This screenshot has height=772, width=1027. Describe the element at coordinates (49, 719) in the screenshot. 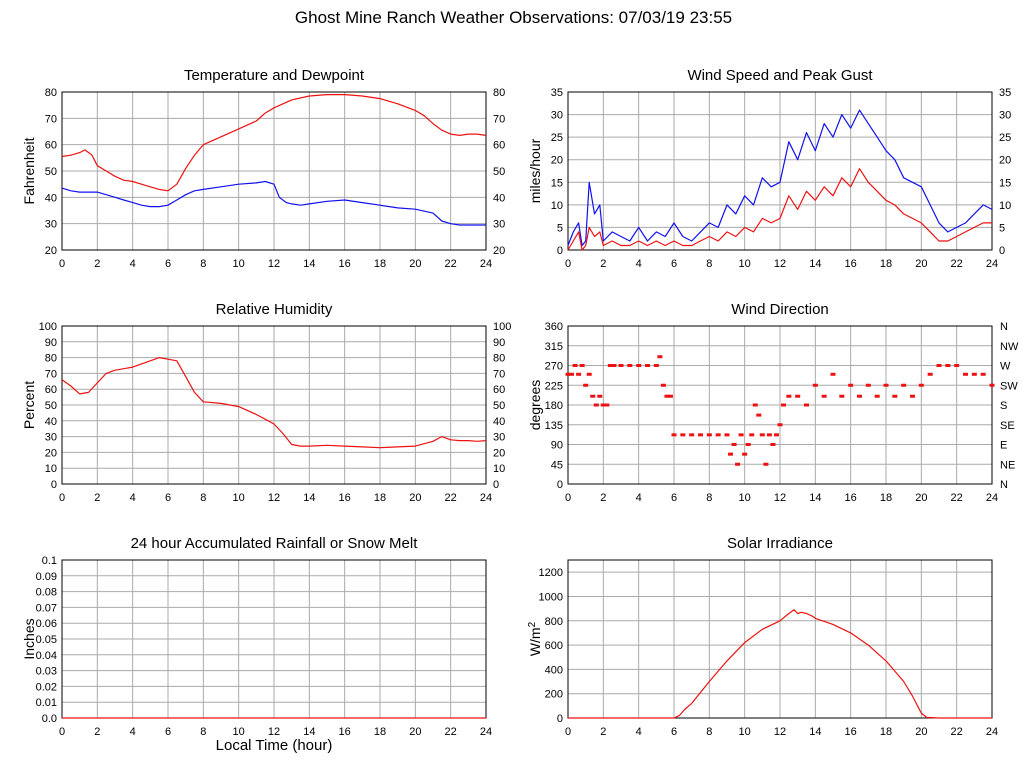

I see `y-tick-label: 0.0` at that location.